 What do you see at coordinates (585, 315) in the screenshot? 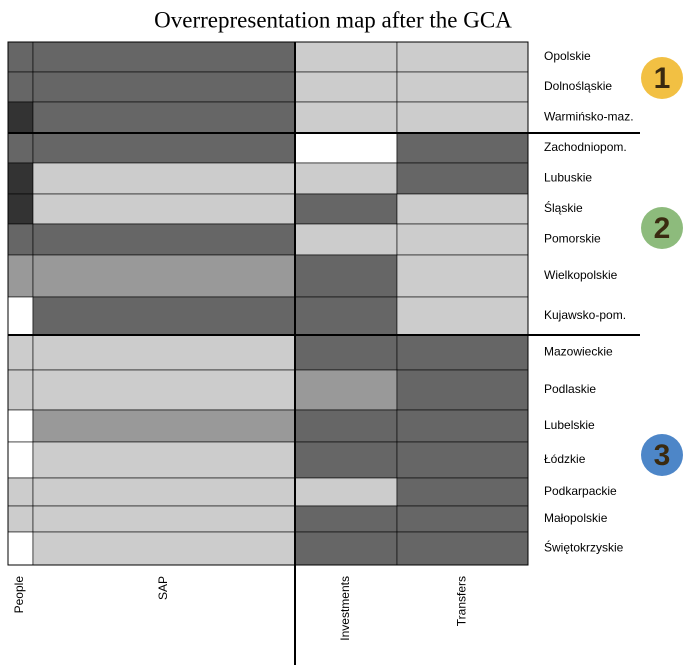
I see `row-label: Kujawsko-pom.` at bounding box center [585, 315].